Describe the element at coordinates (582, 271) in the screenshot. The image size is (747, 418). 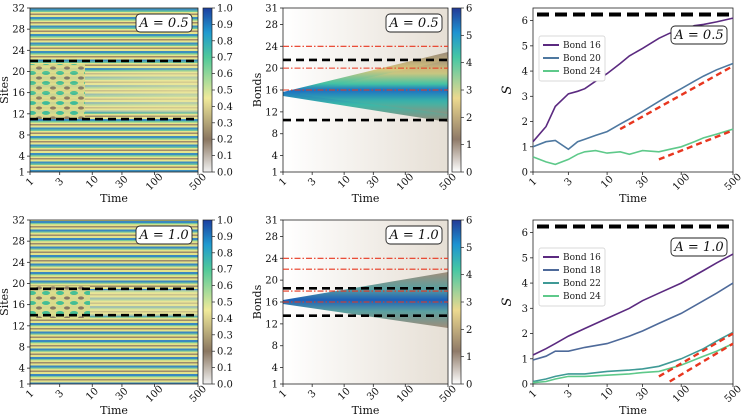
I see `panel-bottom-right-legend-label: Bond 18` at that location.